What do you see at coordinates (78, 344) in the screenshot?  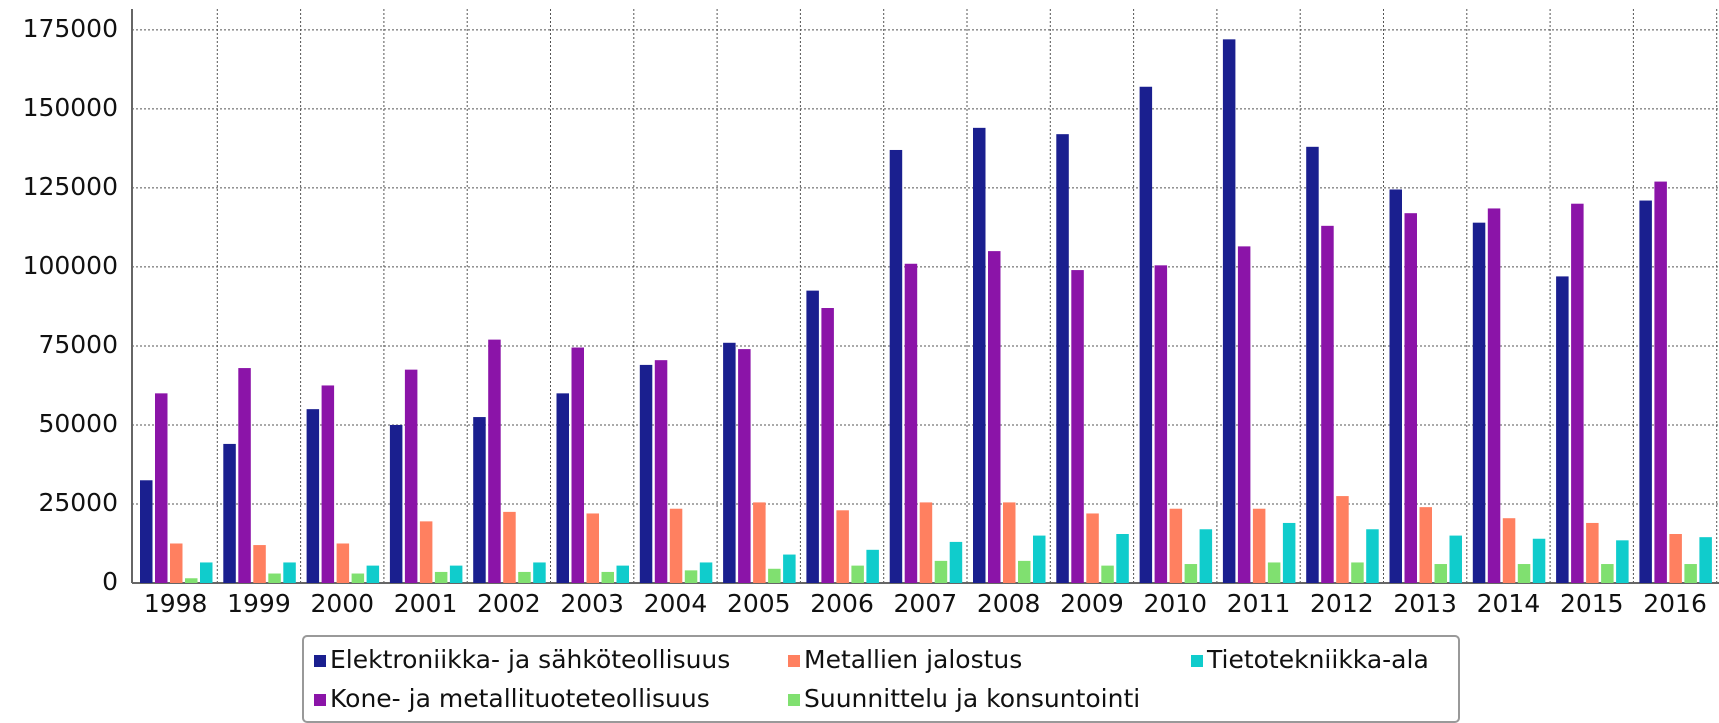 I see `y-tick-label: 75000` at bounding box center [78, 344].